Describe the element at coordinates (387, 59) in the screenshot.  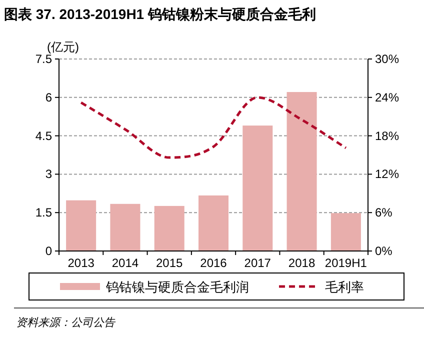
I see `y2-tick-label: 30%` at that location.